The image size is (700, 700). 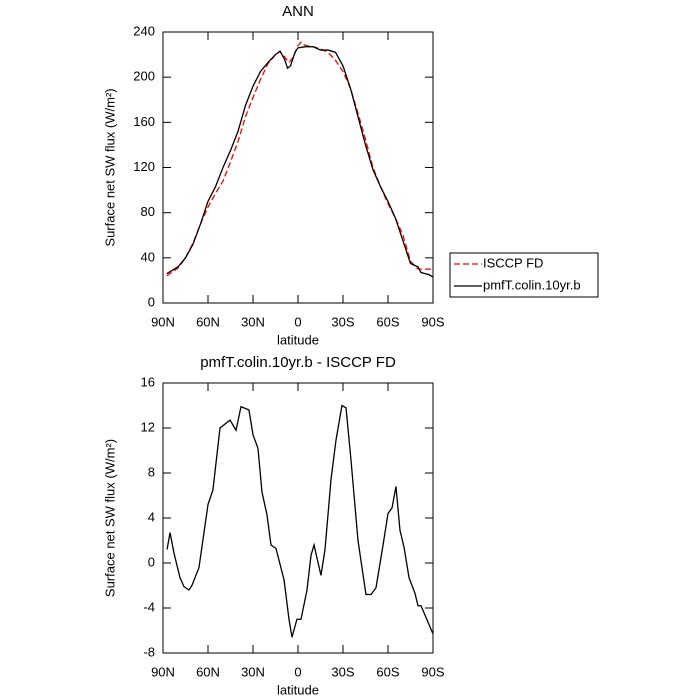 What do you see at coordinates (524, 275) in the screenshot?
I see `legend-box` at bounding box center [524, 275].